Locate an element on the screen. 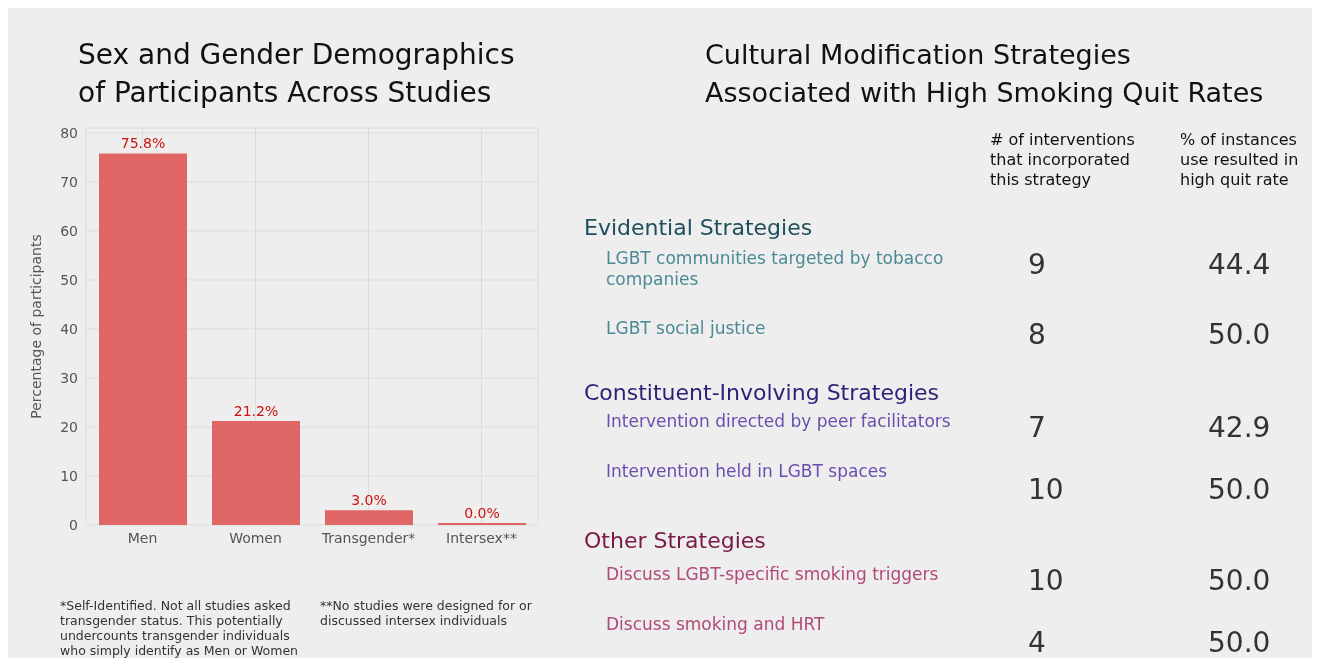 The image size is (1320, 666). y-tick-label: 10 is located at coordinates (69, 475).